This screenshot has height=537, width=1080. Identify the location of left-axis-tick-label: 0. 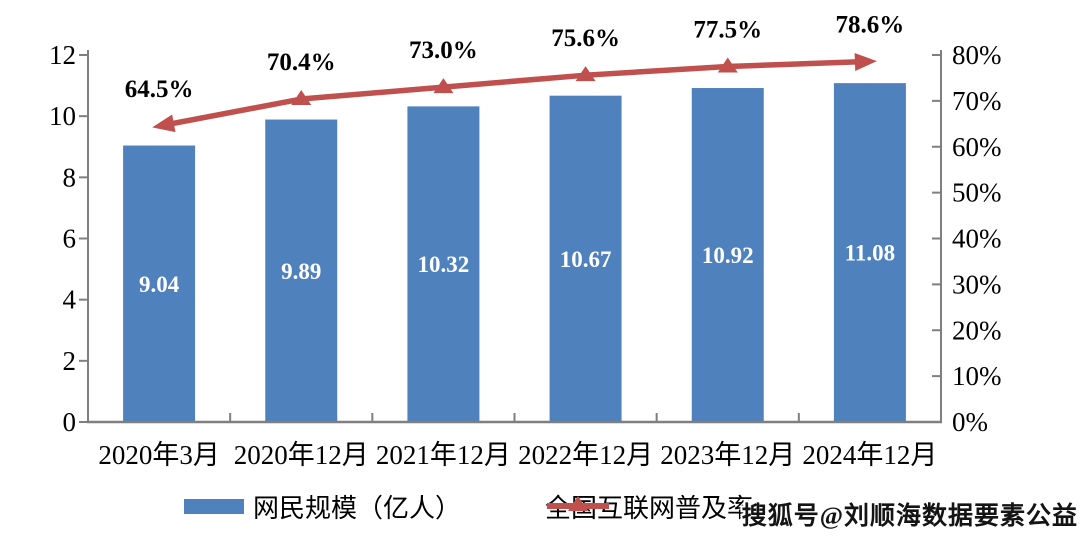
(70, 422).